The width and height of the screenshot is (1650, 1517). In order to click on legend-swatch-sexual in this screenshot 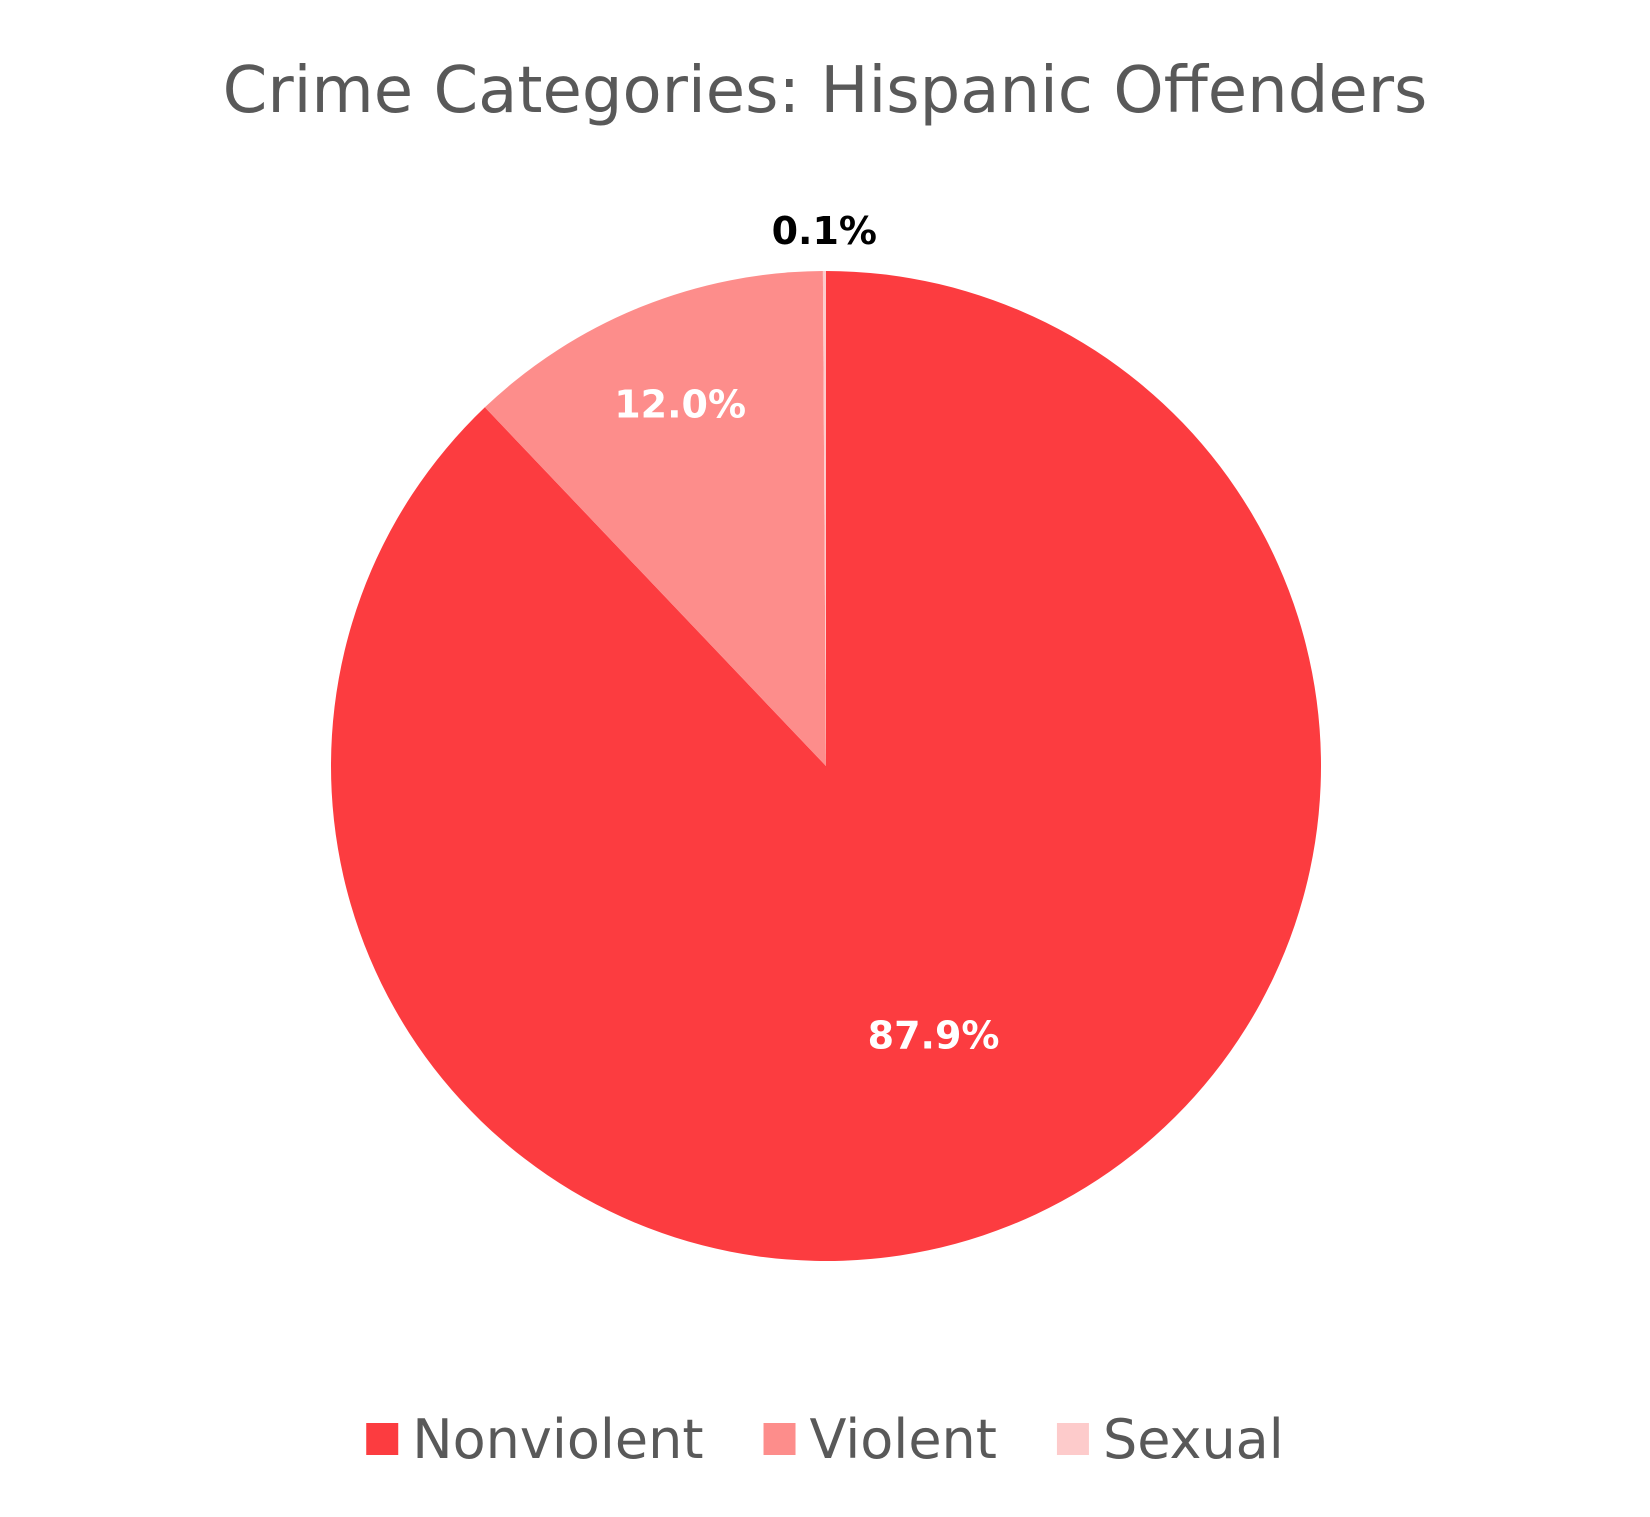, I will do `click(1072, 1439)`.